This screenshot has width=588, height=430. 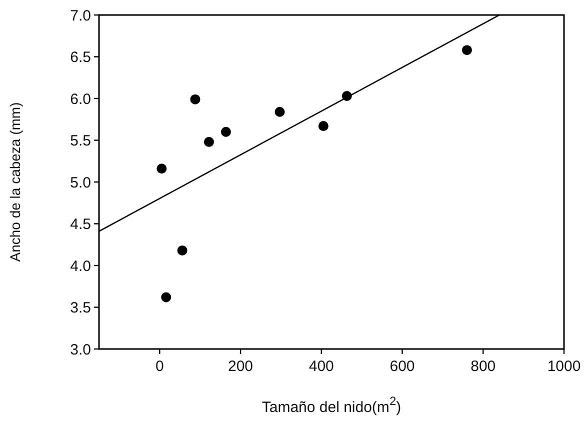 I want to click on y-tick-label: 5.0, so click(x=80, y=183).